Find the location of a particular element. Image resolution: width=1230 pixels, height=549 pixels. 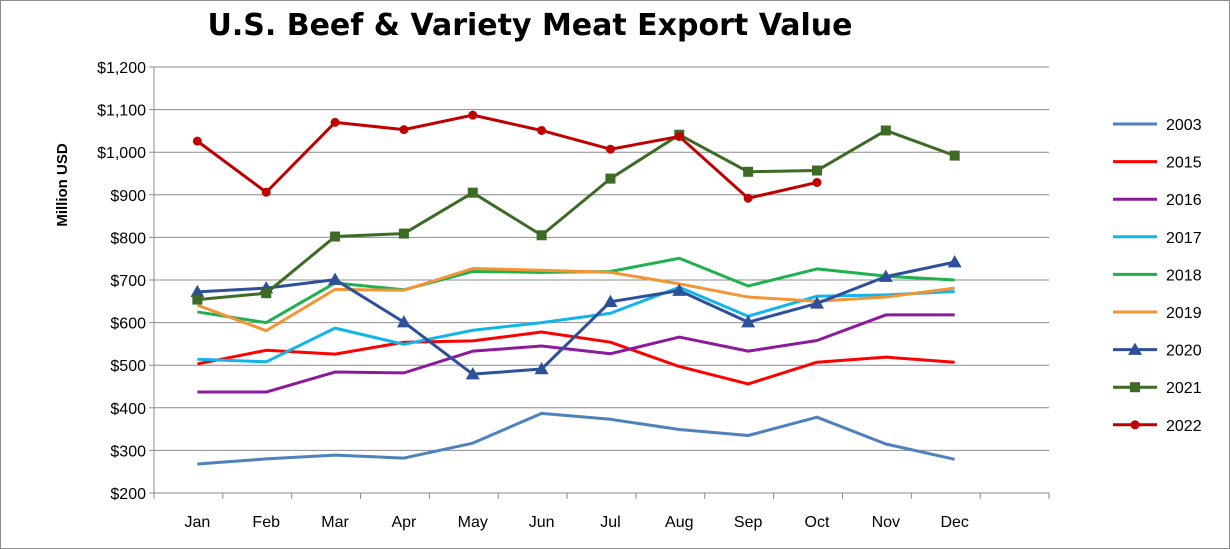

series-2018 is located at coordinates (576, 290).